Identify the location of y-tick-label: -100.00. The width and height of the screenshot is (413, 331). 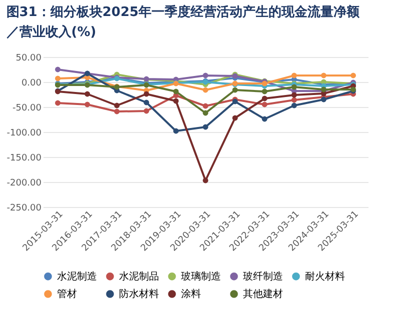
(24, 133).